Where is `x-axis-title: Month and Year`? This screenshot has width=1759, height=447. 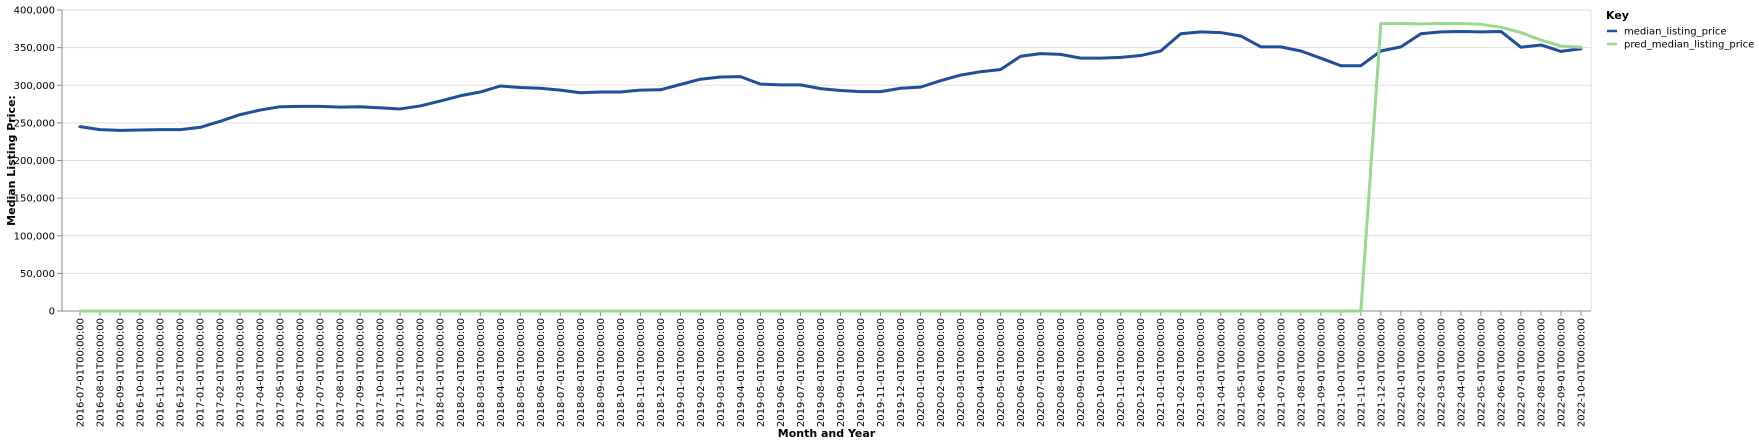
x-axis-title: Month and Year is located at coordinates (827, 433).